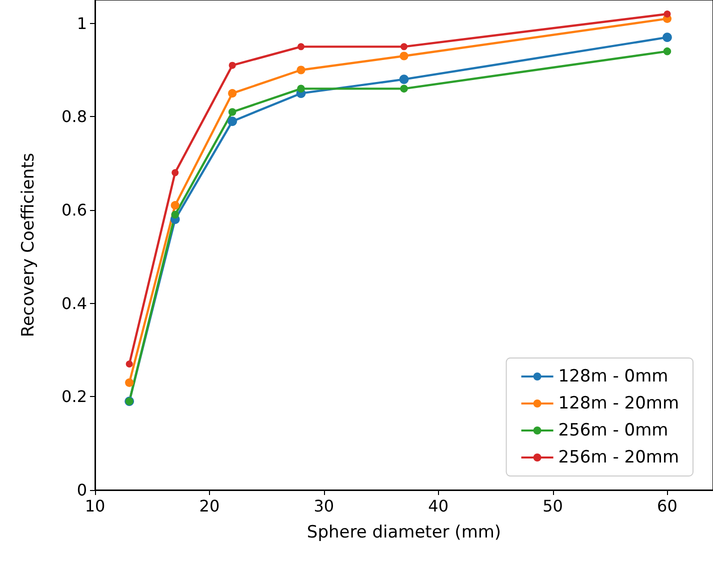  Describe the element at coordinates (74, 396) in the screenshot. I see `y-tick-label: 0.2` at that location.